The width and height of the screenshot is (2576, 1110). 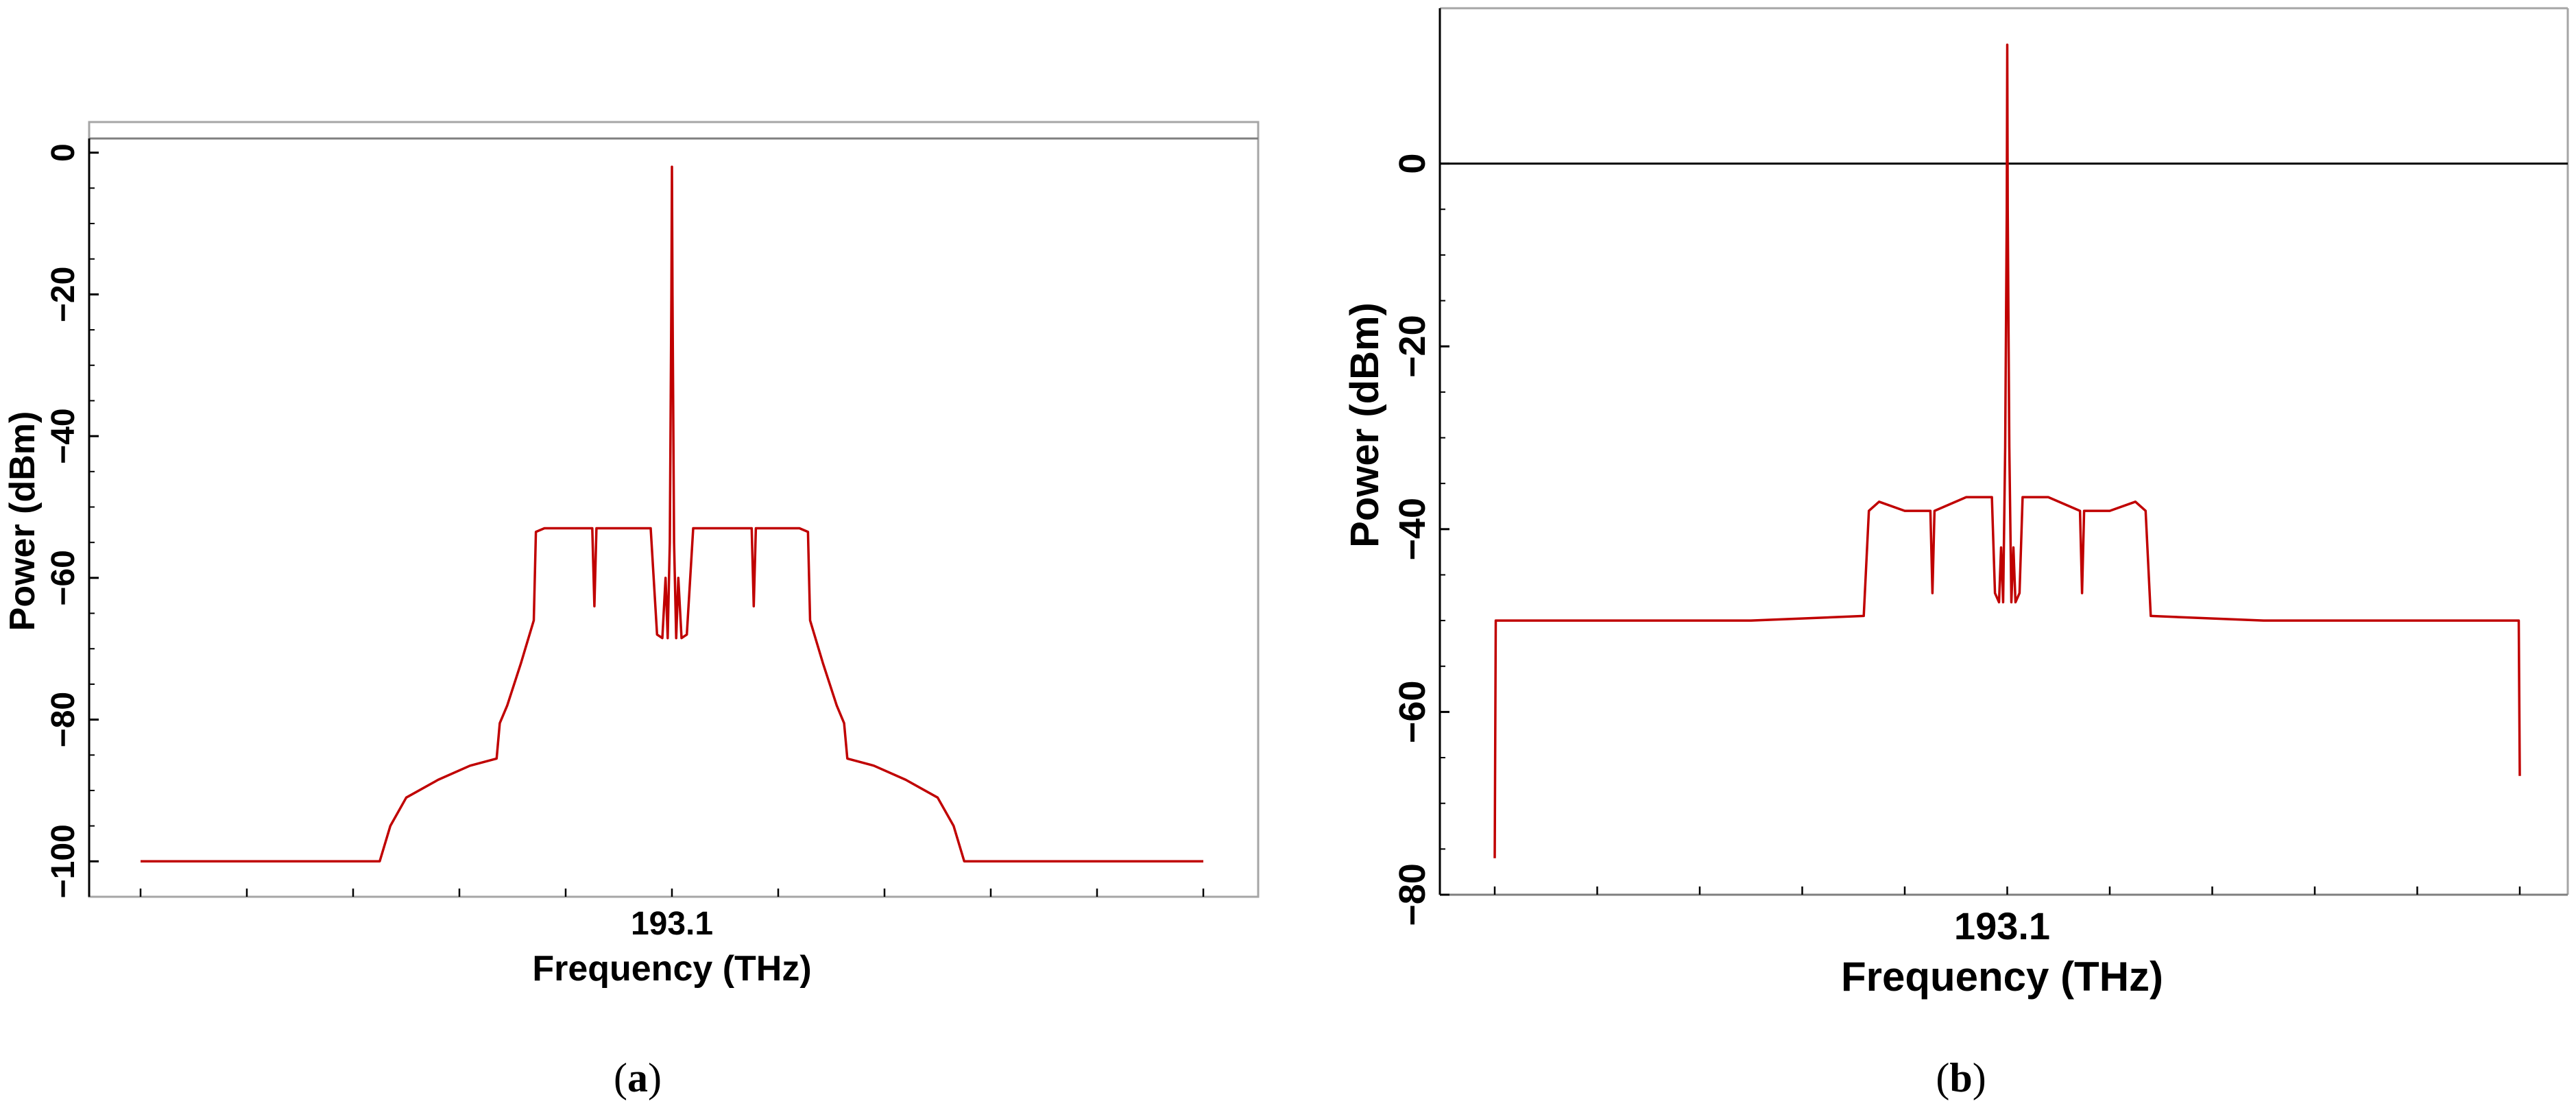 What do you see at coordinates (672, 893) in the screenshot?
I see `x-ticks-a` at bounding box center [672, 893].